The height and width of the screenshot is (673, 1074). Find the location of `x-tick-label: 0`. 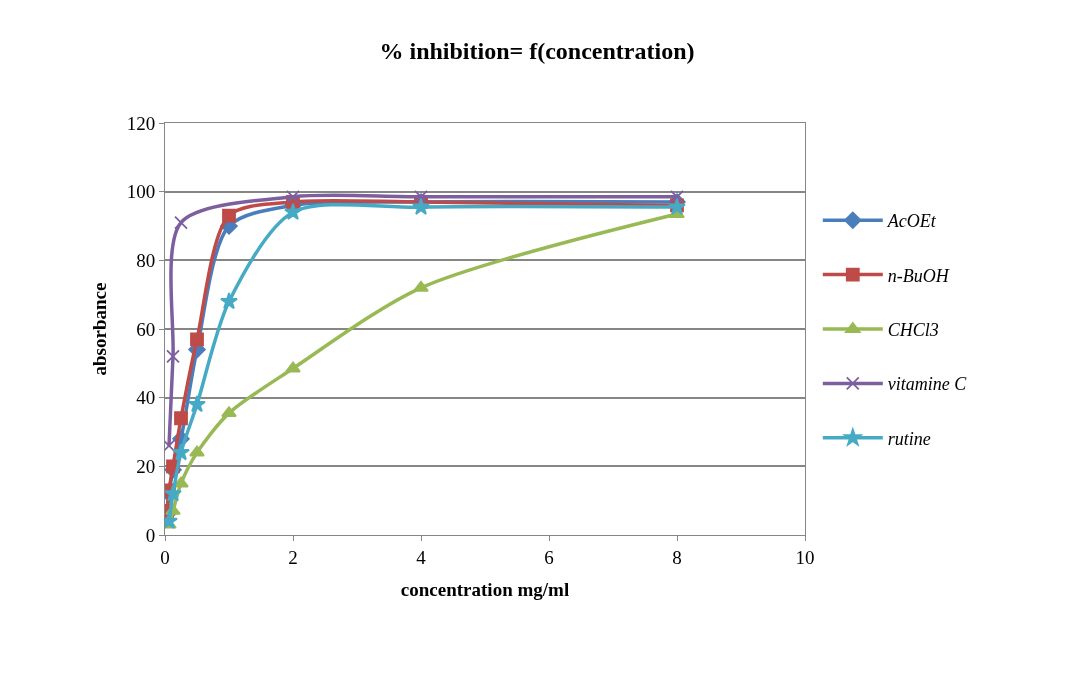

x-tick-label: 0 is located at coordinates (165, 557).